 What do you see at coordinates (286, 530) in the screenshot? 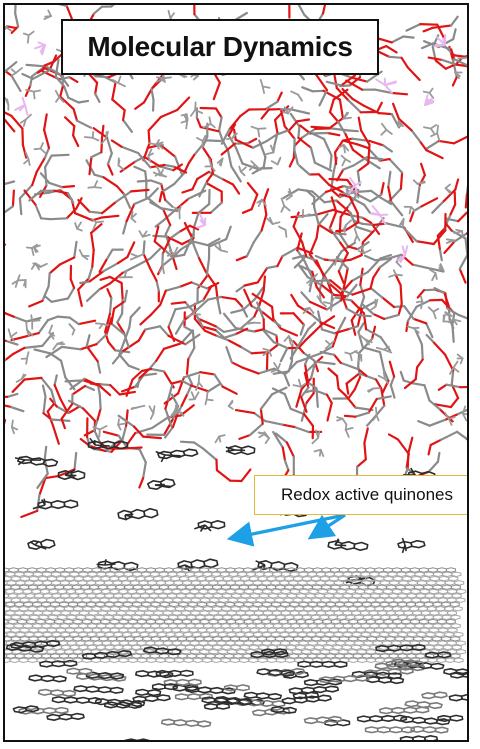
I see `quinone-pointer-arrows` at bounding box center [286, 530].